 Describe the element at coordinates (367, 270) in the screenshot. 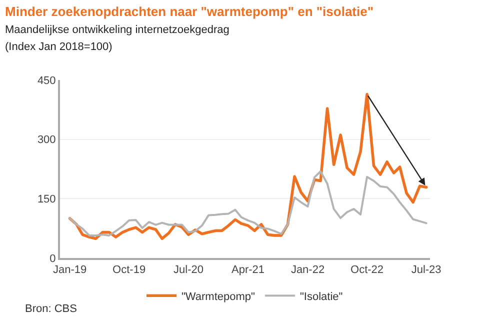

I see `x-tick-label: Oct-22` at that location.